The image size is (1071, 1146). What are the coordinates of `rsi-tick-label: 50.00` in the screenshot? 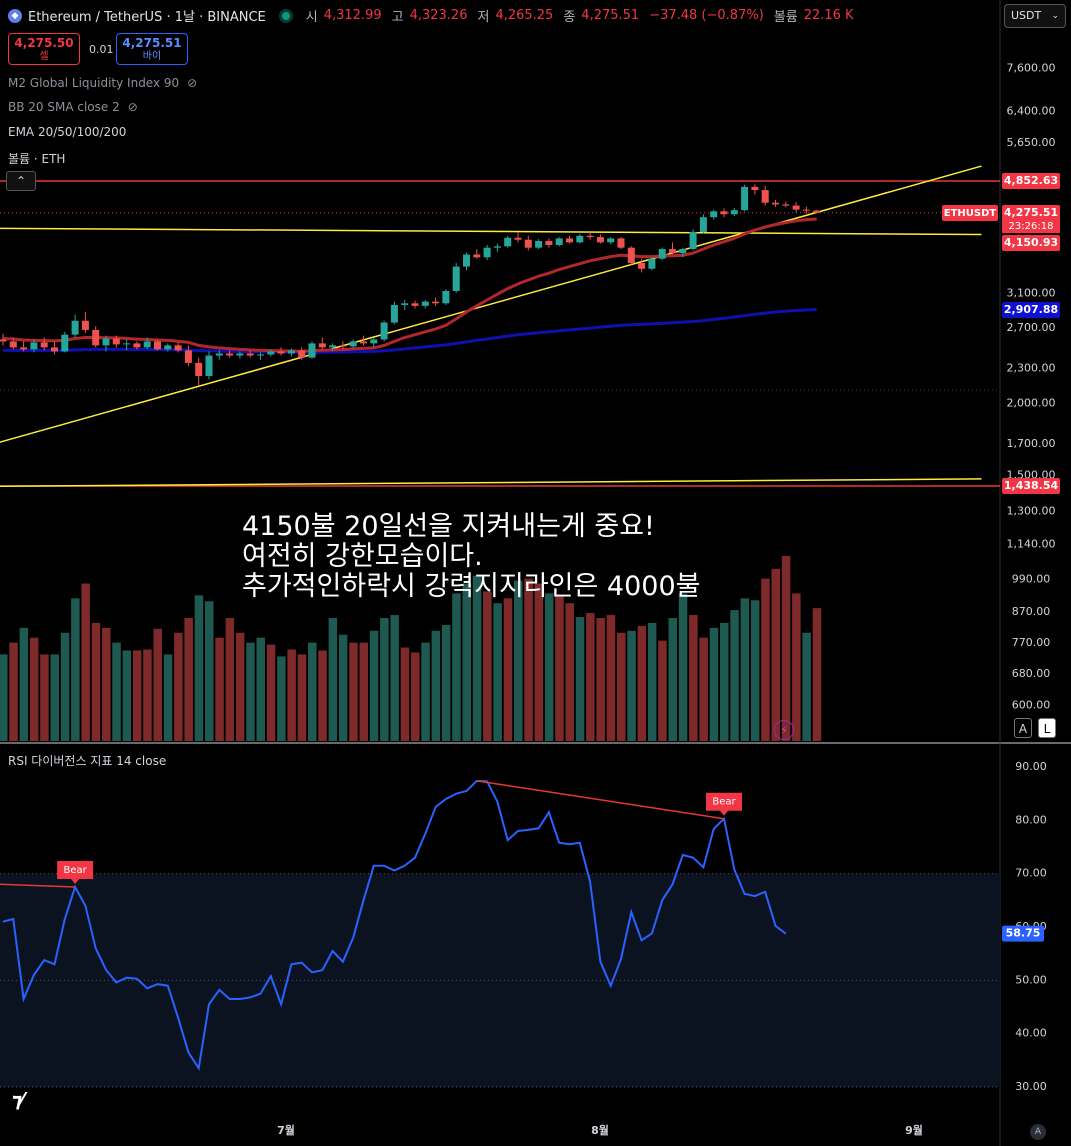 It's located at (1031, 979).